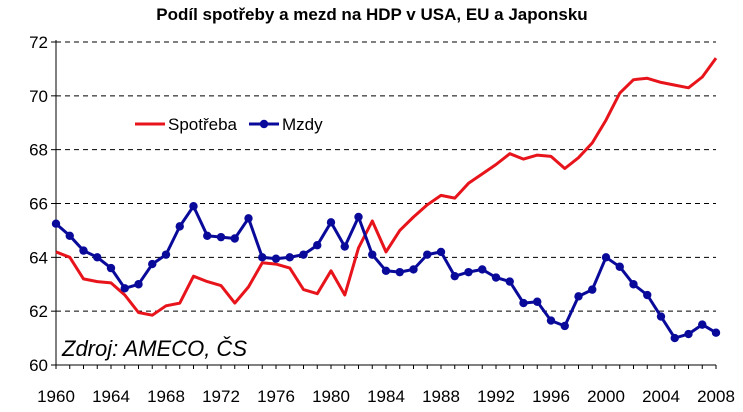 The width and height of the screenshot is (743, 412). I want to click on y-tick-labels: 60 62 64 66 68 70 72, so click(38, 204).